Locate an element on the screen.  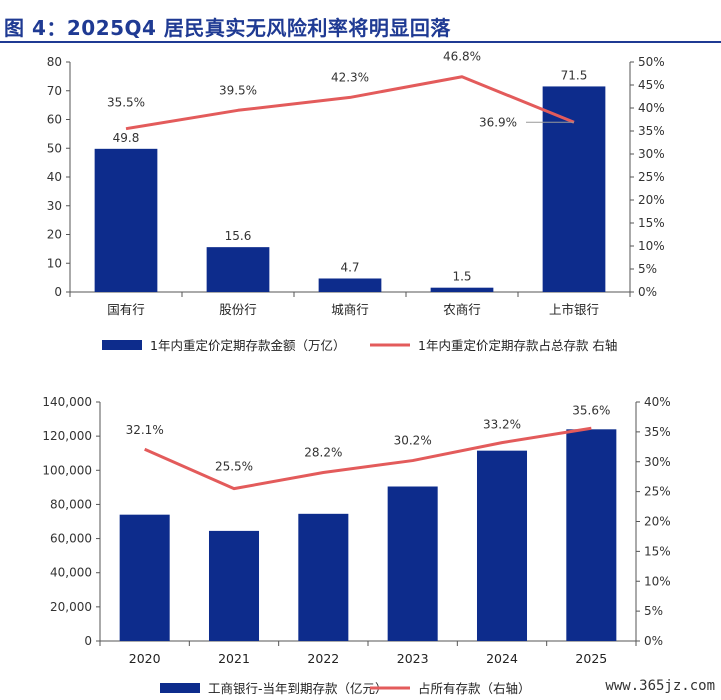
bar-data-label: 1.5 is located at coordinates (461, 277).